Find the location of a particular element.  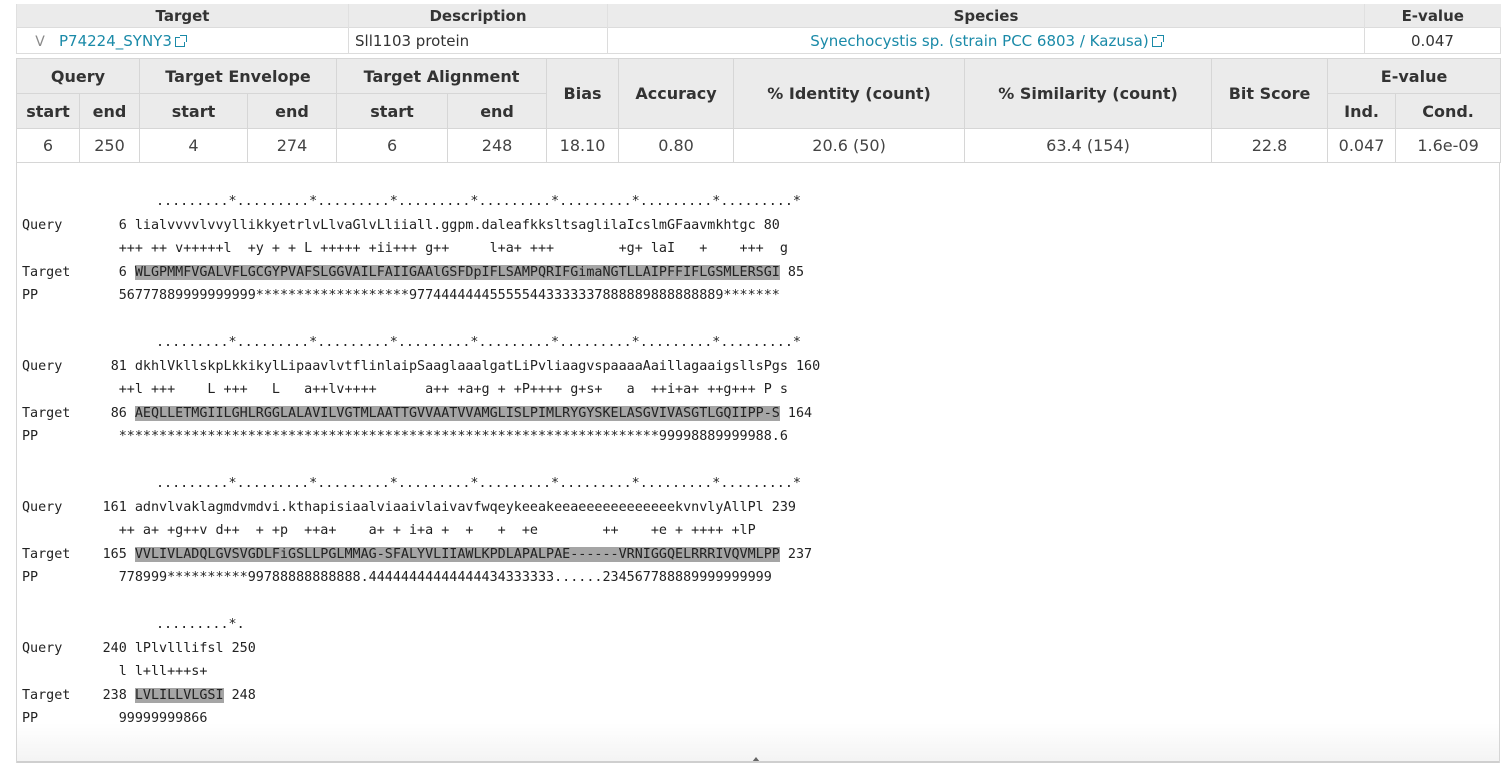

header-query: Query is located at coordinates (78, 76).